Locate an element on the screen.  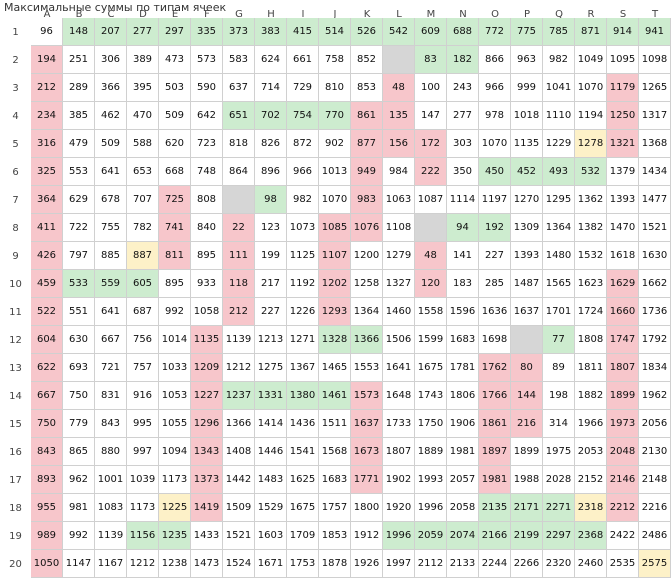
cell: 89 is located at coordinates (559, 368).